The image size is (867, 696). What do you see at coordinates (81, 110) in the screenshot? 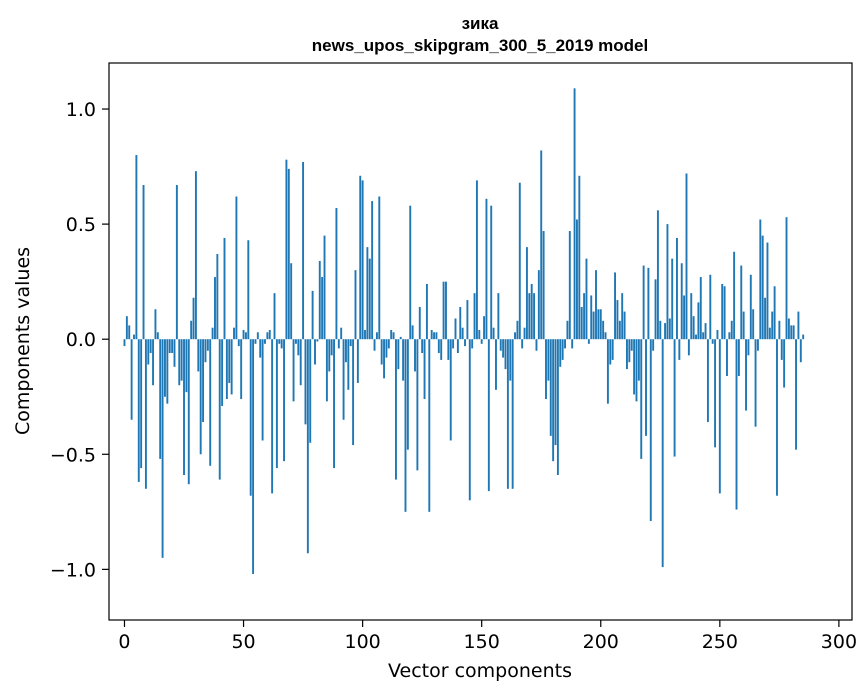
I see `y-tick-label: 1.0` at bounding box center [81, 110].